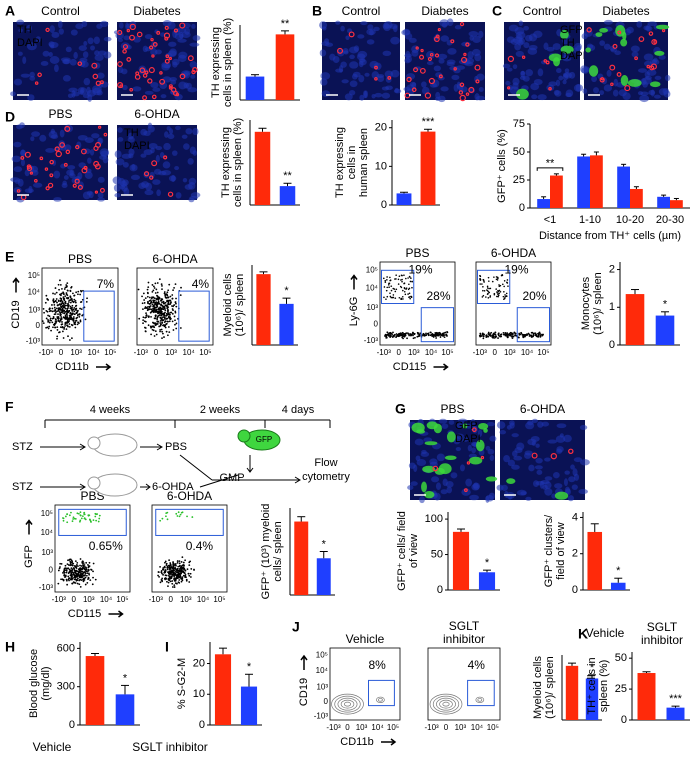  What do you see at coordinates (34, 292) in the screenshot?
I see `y-tick-label: 10⁴` at bounding box center [34, 292].